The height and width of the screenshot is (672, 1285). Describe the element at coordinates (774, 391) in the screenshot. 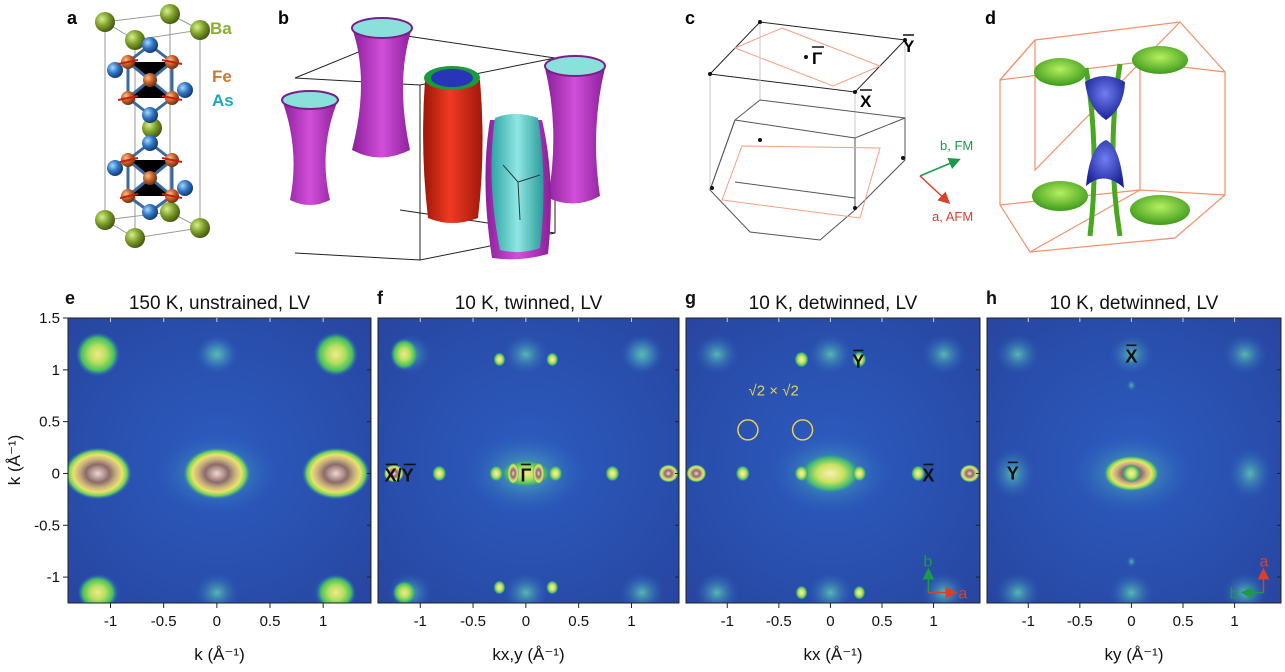

I see `sqrt2-annotation: √2 × √2` at that location.